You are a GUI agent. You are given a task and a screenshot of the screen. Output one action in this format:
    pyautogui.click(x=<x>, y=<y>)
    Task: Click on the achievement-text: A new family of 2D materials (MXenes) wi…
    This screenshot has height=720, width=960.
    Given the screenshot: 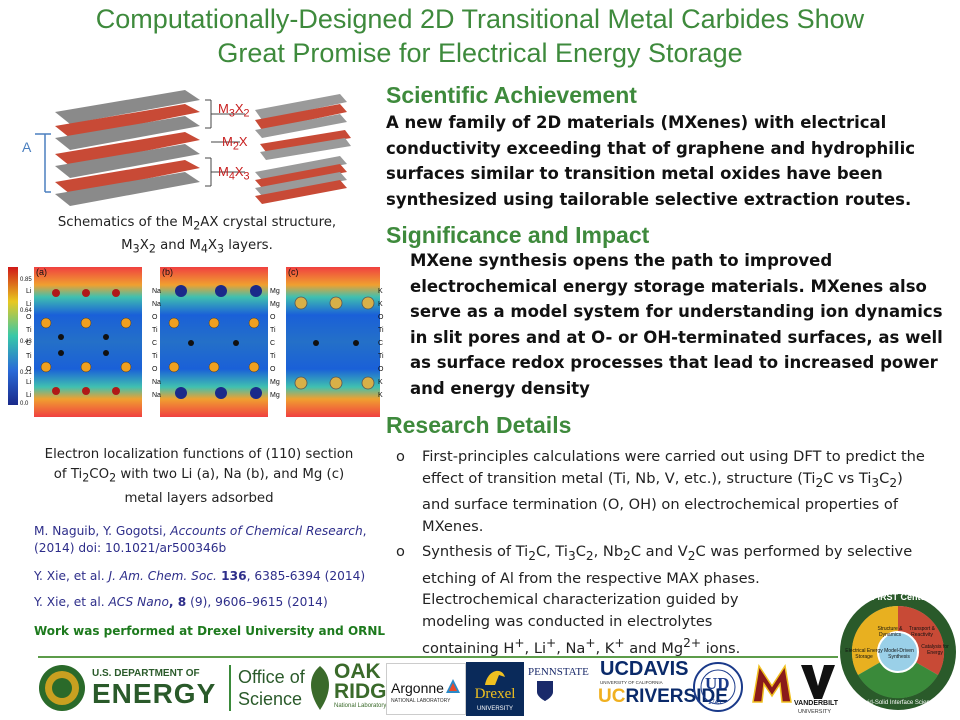 What is the action you would take?
    pyautogui.click(x=651, y=161)
    